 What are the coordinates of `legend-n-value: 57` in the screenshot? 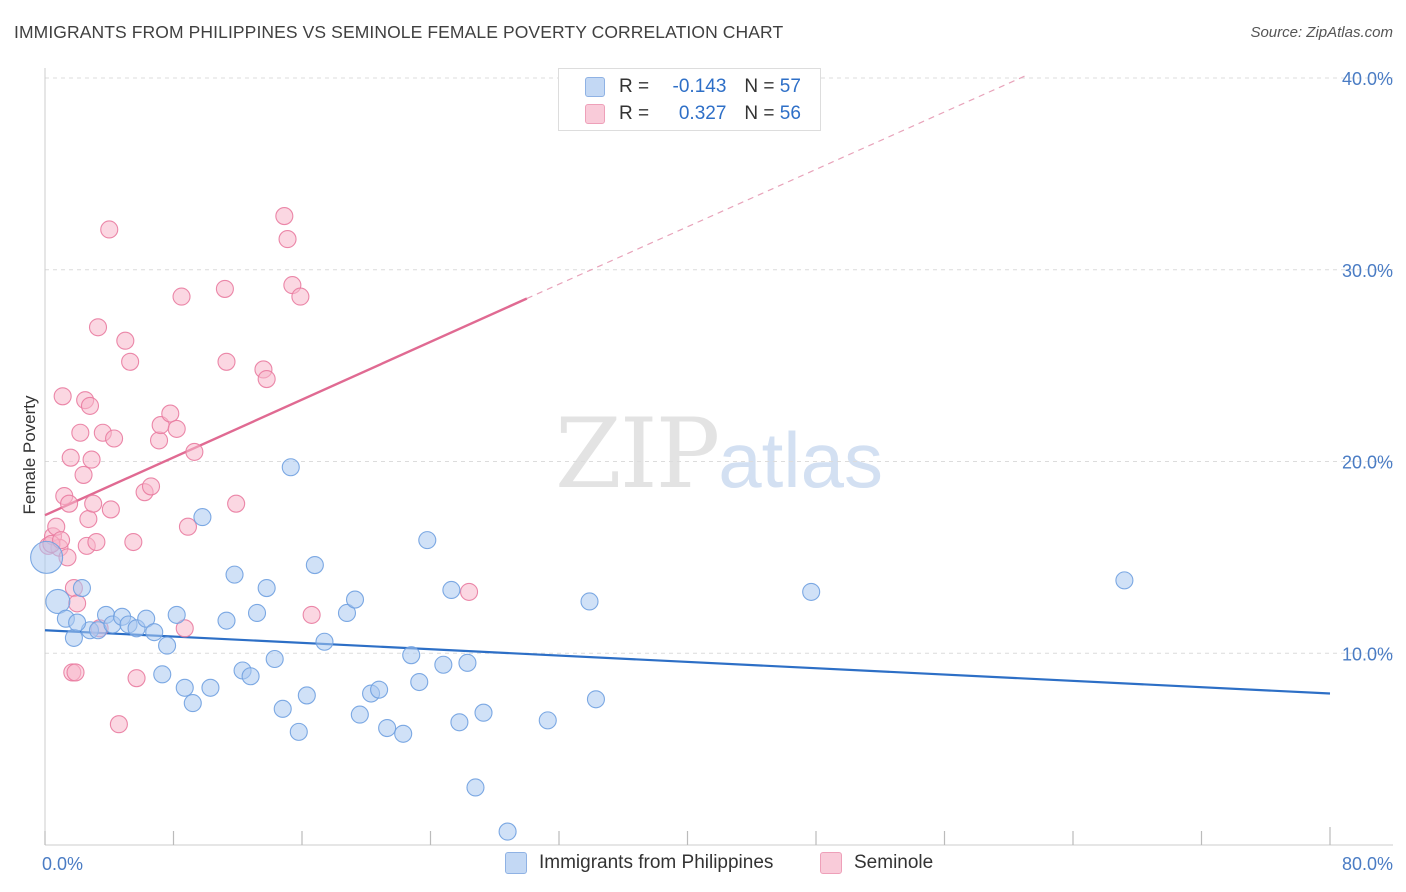 It's located at (790, 86).